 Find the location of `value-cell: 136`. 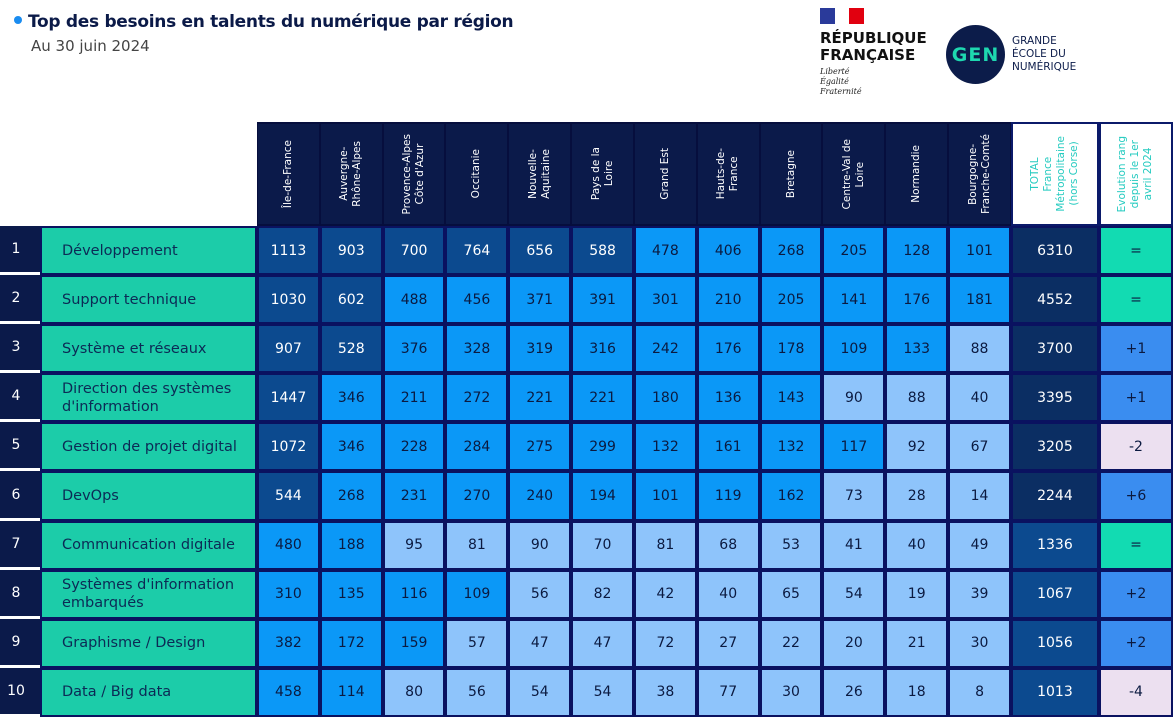

value-cell: 136 is located at coordinates (728, 398).